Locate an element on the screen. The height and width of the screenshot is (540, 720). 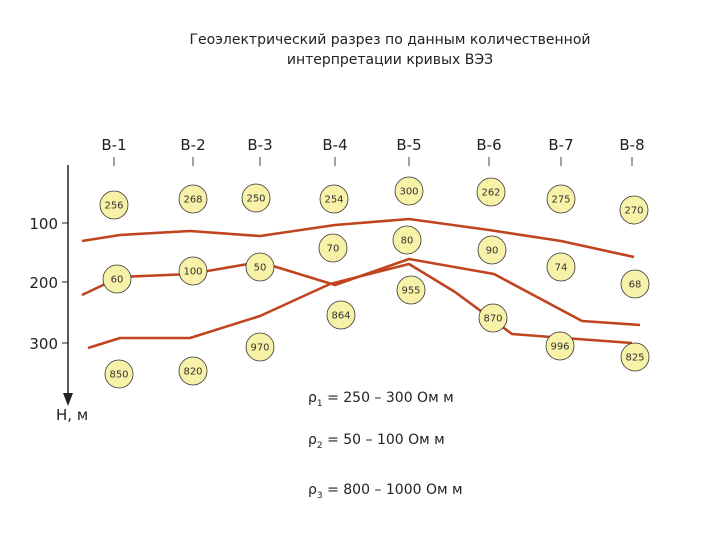
legend-text: = 50 – 100 Ом м is located at coordinates (383, 440).